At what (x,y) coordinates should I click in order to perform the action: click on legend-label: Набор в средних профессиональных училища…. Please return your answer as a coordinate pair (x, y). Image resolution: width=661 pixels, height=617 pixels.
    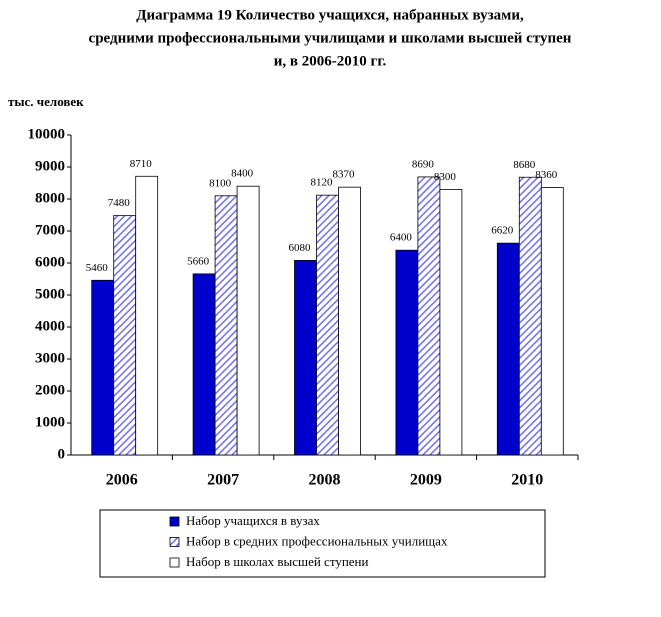
    Looking at the image, I should click on (317, 540).